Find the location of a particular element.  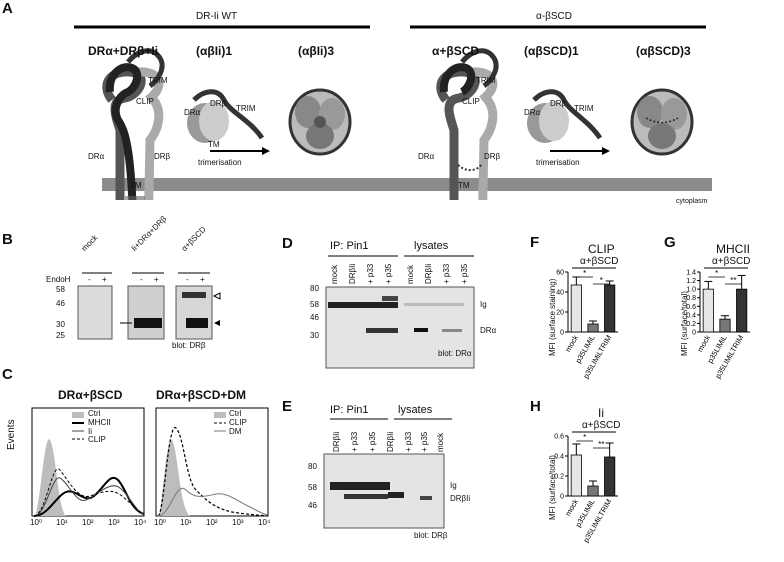

bar-f-subtitle: α+βSCD is located at coordinates (599, 261).